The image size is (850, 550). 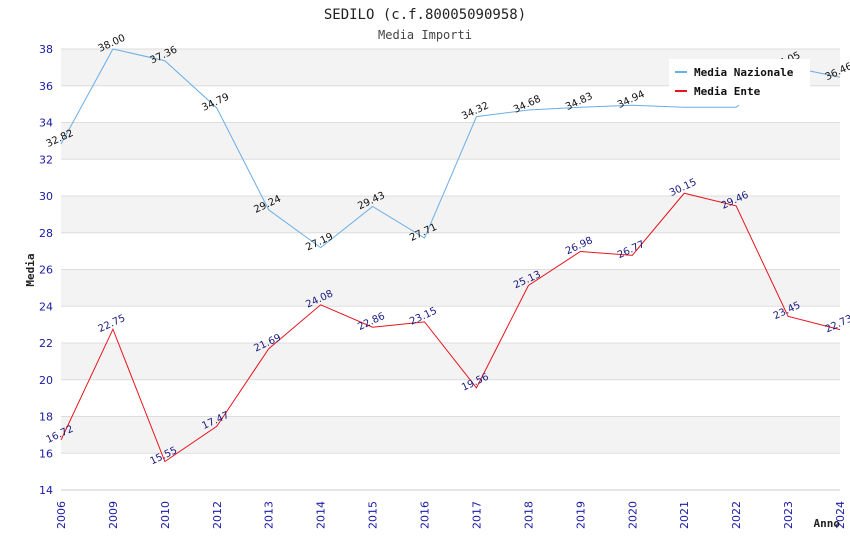 What do you see at coordinates (269, 515) in the screenshot?
I see `x-tick-label: 2013` at bounding box center [269, 515].